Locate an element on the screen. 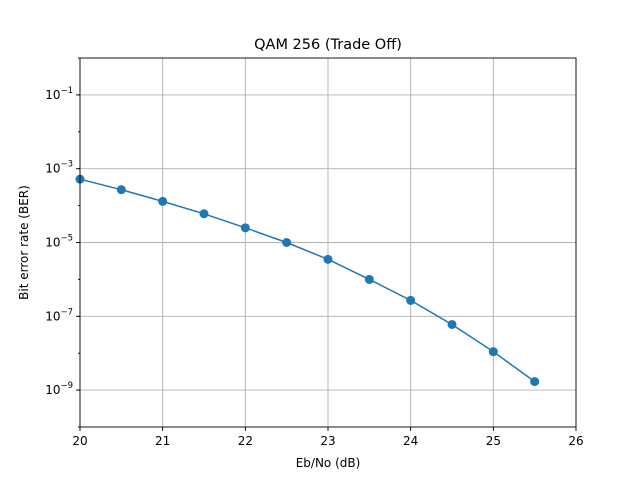 This screenshot has width=640, height=480. y-tick-label: 10⁻⁹ is located at coordinates (59, 389).